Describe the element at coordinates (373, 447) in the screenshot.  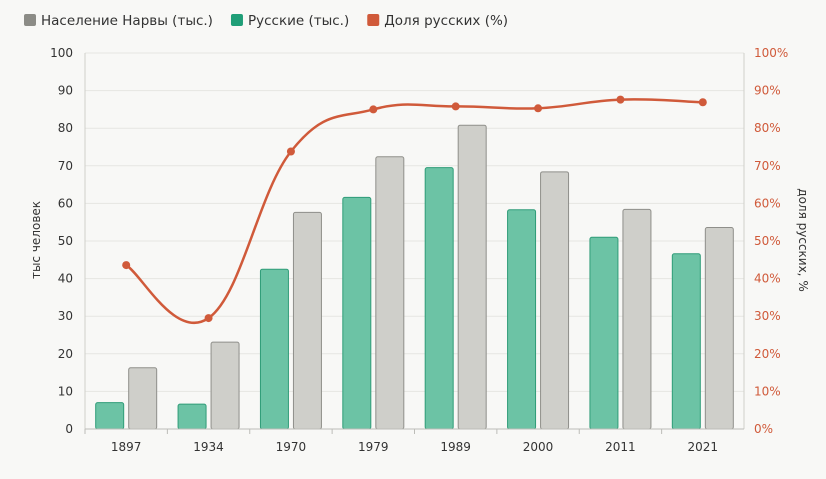
I see `x-tick-label: 1979` at that location.